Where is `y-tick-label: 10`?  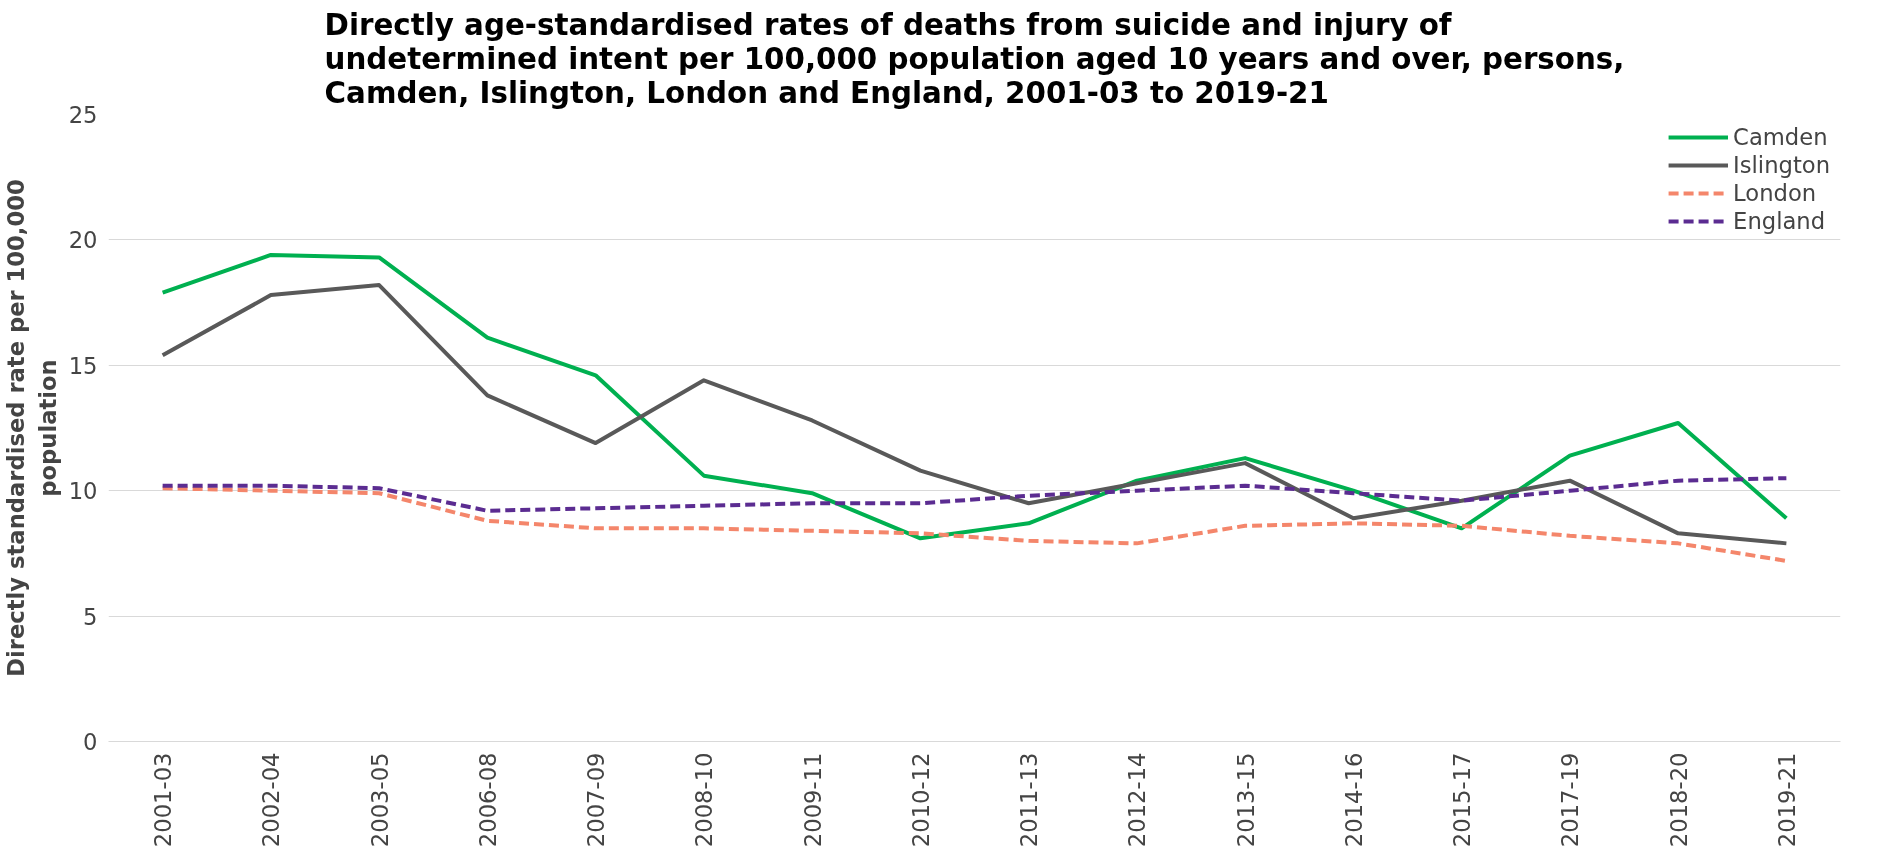
y-tick-label: 10 is located at coordinates (83, 491).